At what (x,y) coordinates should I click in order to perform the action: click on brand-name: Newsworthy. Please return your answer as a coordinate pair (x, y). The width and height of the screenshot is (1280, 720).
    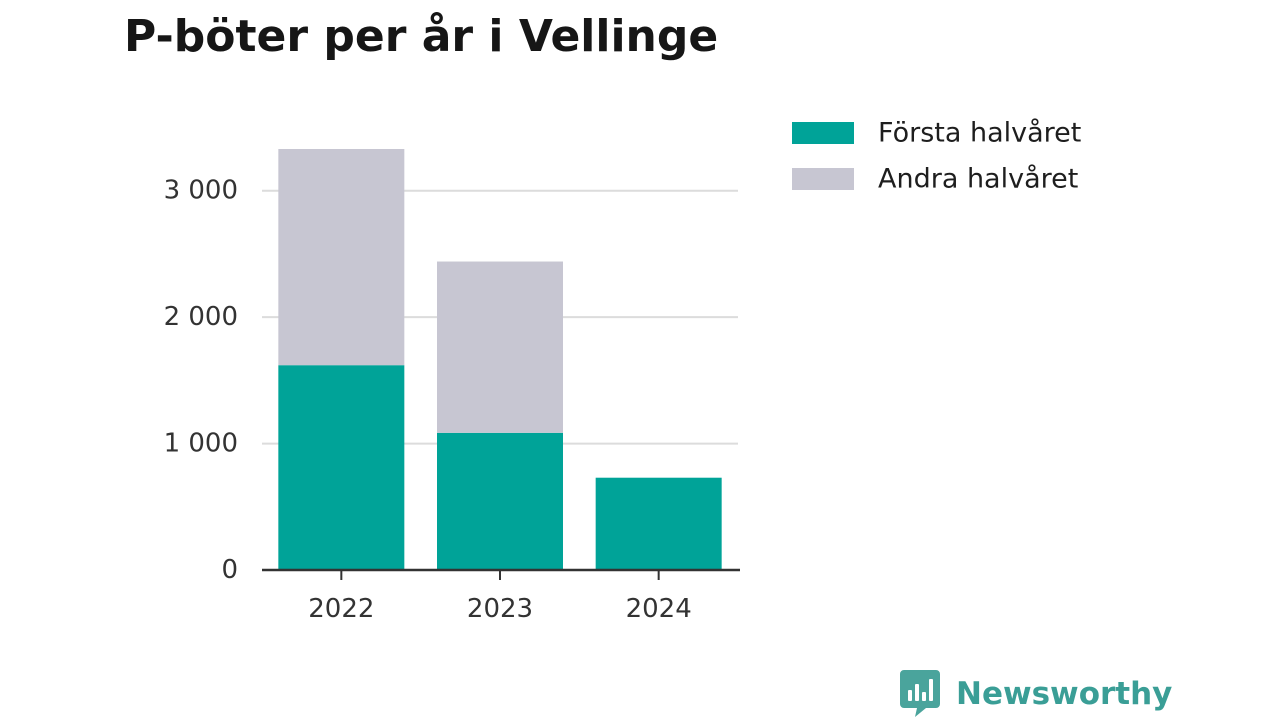
    Looking at the image, I should click on (1064, 694).